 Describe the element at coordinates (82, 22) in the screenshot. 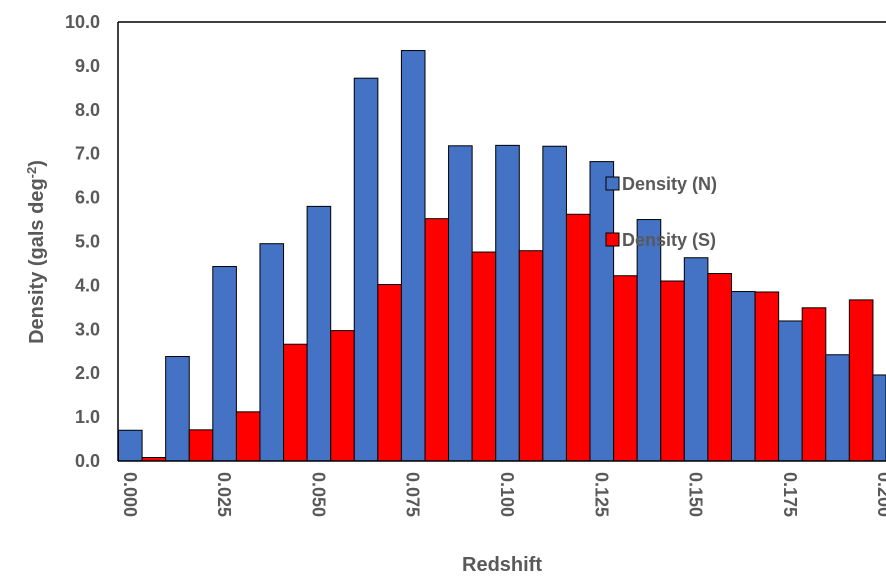

I see `y-tick-label-10: 10.0` at that location.